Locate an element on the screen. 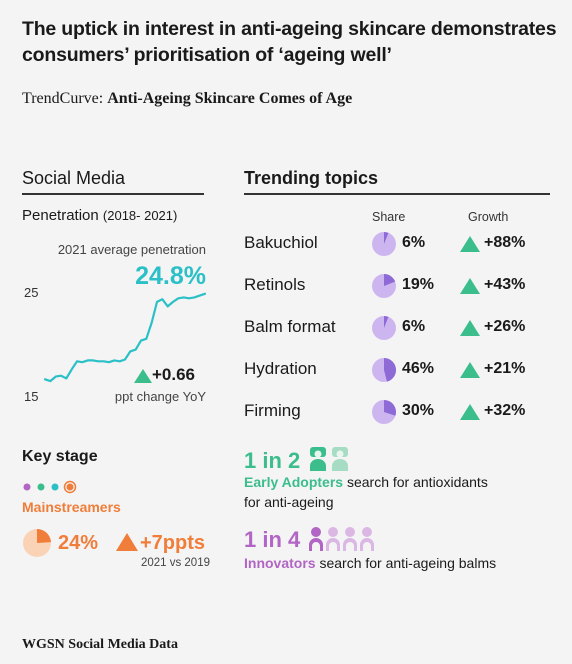 The width and height of the screenshot is (572, 664). share-header: Share is located at coordinates (389, 217).